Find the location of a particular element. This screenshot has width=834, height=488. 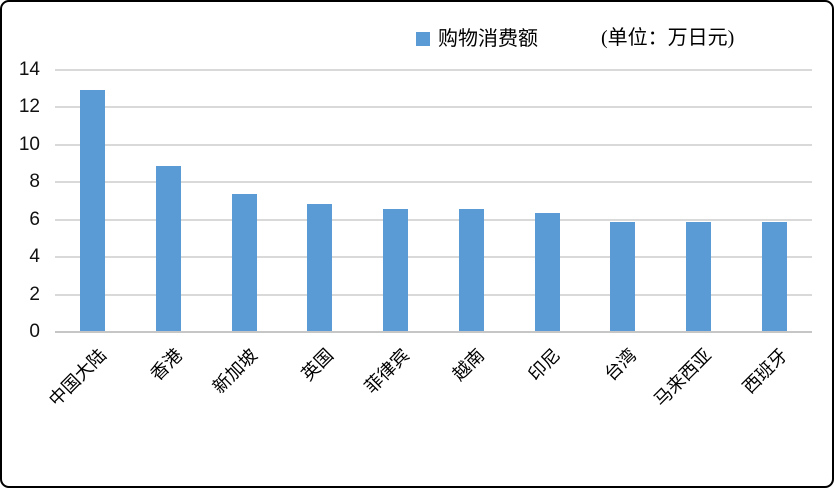

unit-label: (单位：万日元) is located at coordinates (668, 38).